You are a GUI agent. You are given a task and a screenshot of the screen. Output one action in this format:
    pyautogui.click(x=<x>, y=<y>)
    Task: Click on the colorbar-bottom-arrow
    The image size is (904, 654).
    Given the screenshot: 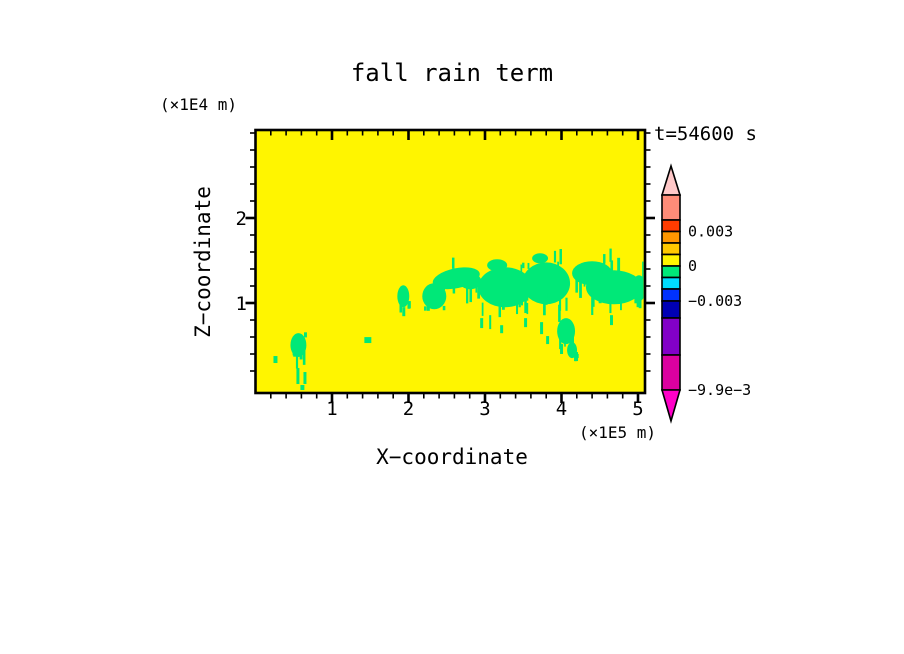 What is the action you would take?
    pyautogui.click(x=671, y=406)
    